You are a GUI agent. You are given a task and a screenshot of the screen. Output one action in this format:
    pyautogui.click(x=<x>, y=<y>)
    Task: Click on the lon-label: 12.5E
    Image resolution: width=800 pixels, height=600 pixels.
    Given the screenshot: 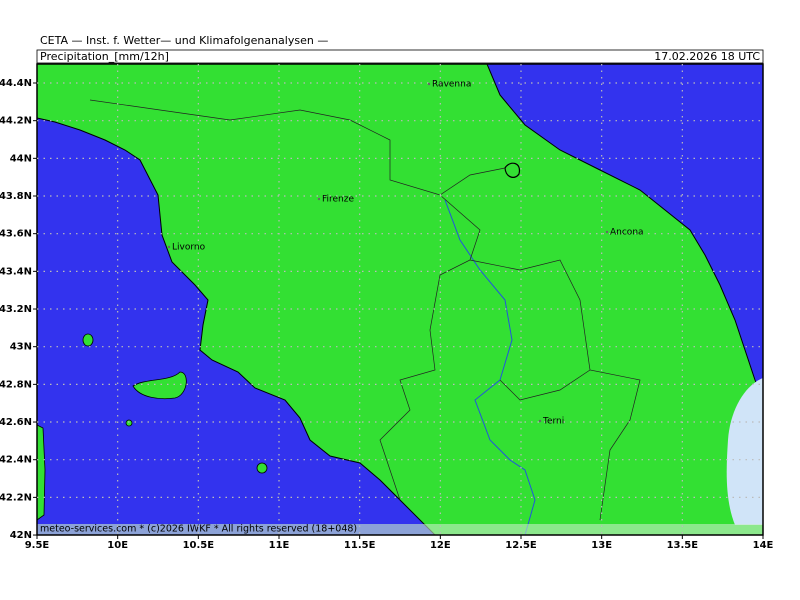 What is the action you would take?
    pyautogui.click(x=521, y=545)
    